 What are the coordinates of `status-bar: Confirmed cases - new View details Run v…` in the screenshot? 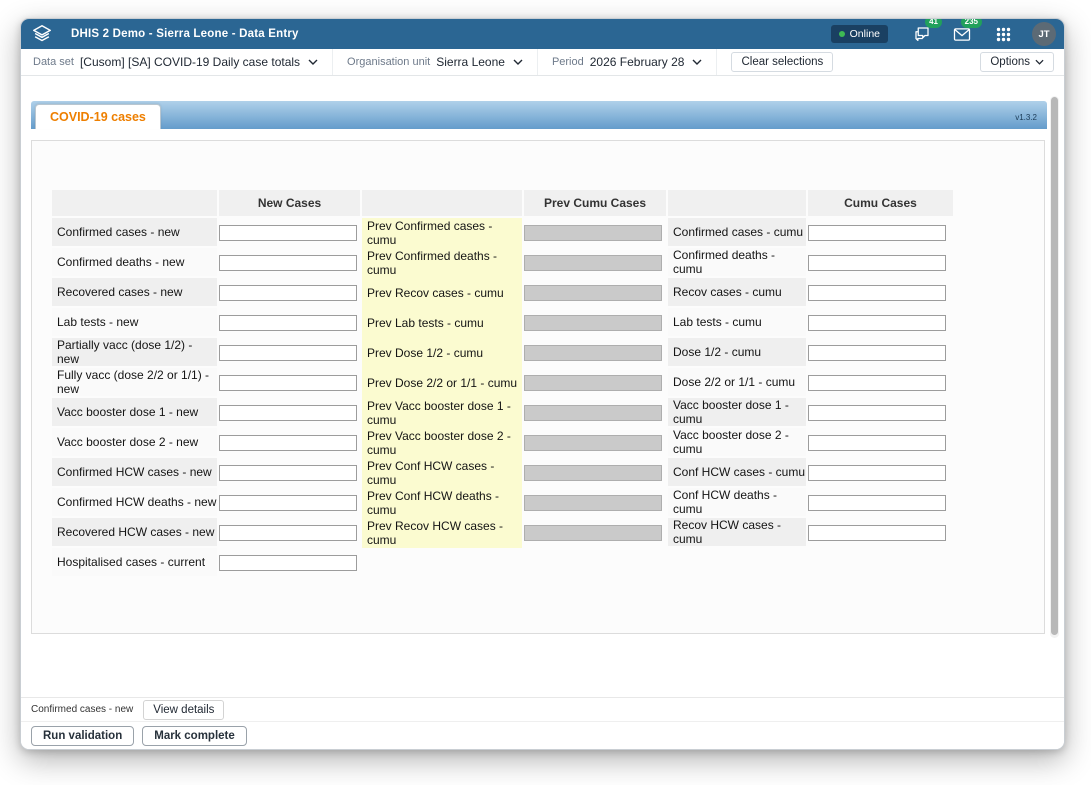 It's located at (542, 723).